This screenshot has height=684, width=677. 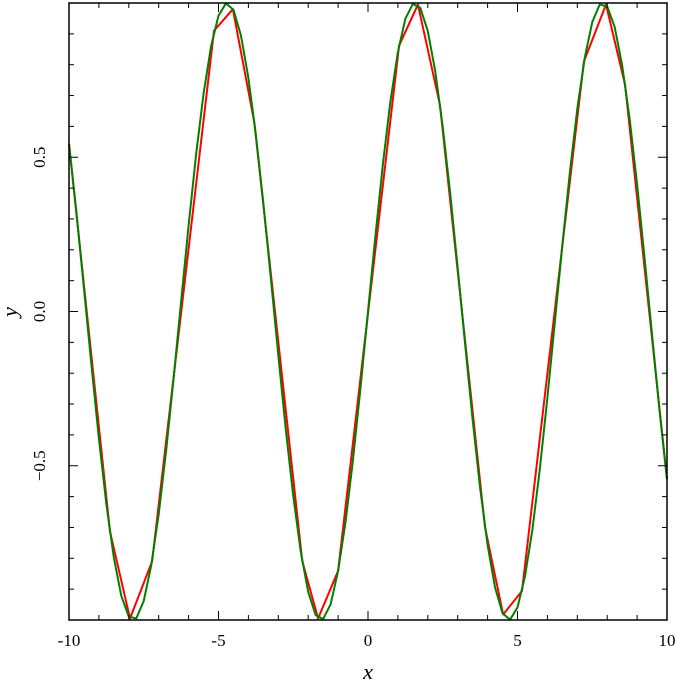 What do you see at coordinates (517, 640) in the screenshot?
I see `x-tick-label: 5` at bounding box center [517, 640].